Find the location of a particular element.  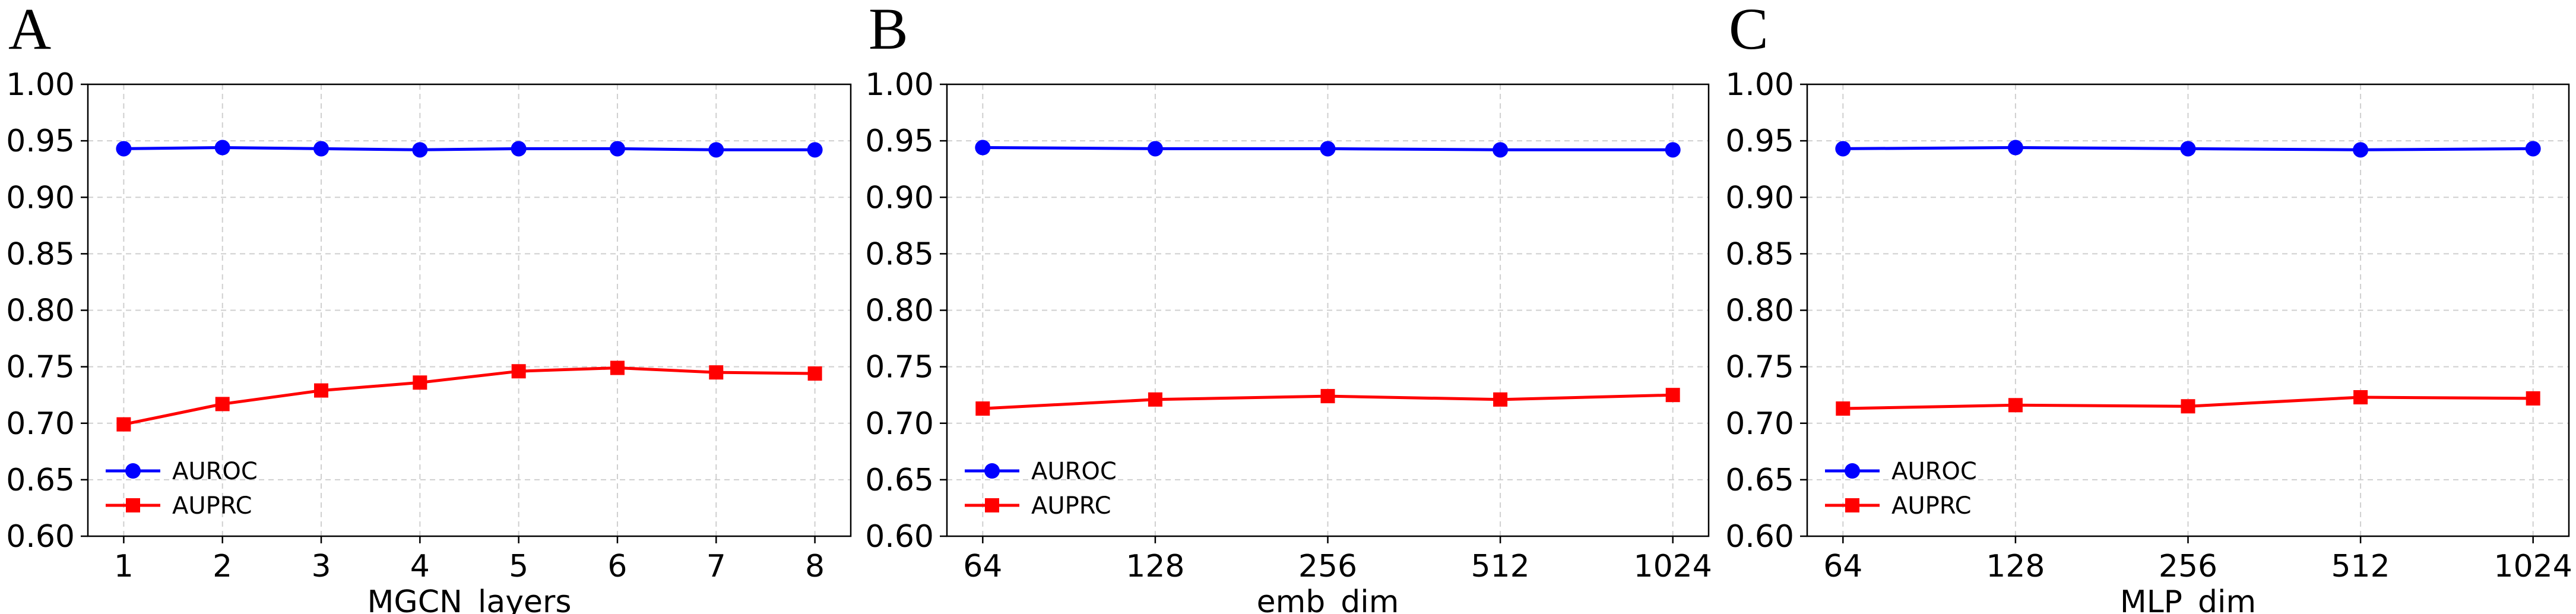

x-tick-label: 7 is located at coordinates (716, 566).